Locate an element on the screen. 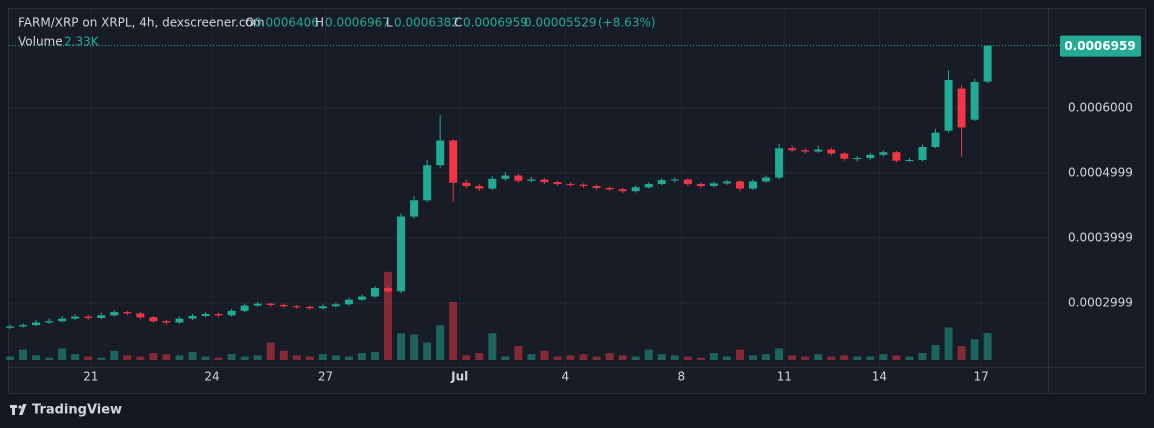 This screenshot has width=1154, height=428. high-value: 0.0006967 is located at coordinates (357, 23).